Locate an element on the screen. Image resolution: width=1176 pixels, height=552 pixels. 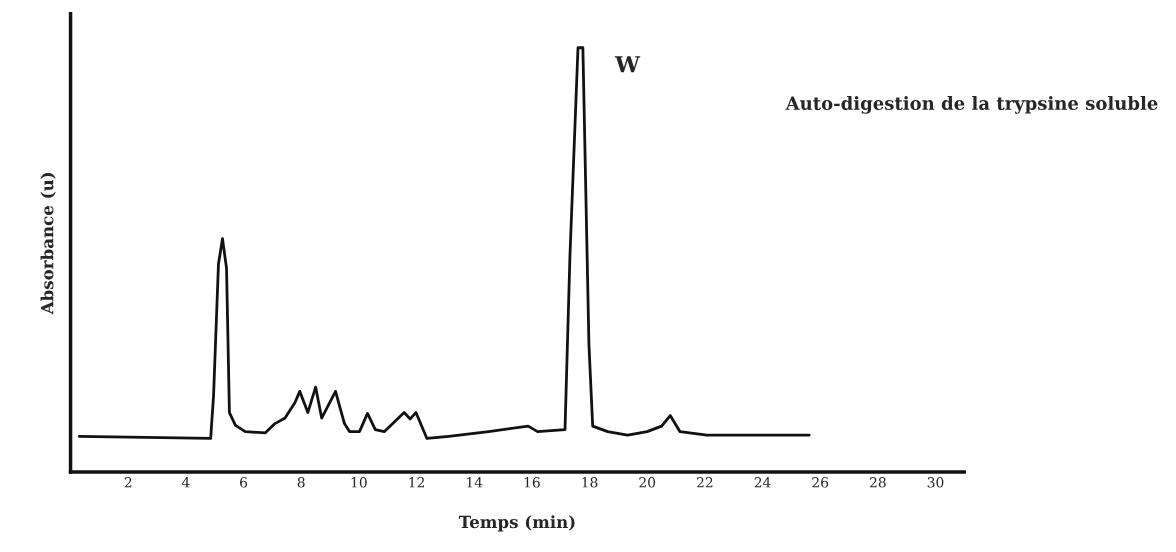
annotation: Auto-digestion de la trypsine soluble is located at coordinates (971, 105).